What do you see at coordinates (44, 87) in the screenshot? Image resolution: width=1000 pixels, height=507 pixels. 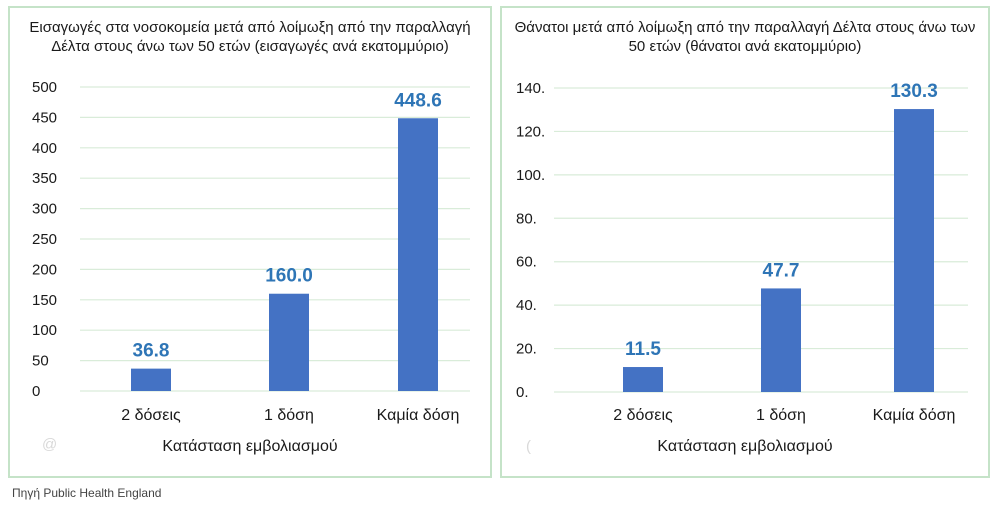 I see `y-tick-label: 500` at bounding box center [44, 87].